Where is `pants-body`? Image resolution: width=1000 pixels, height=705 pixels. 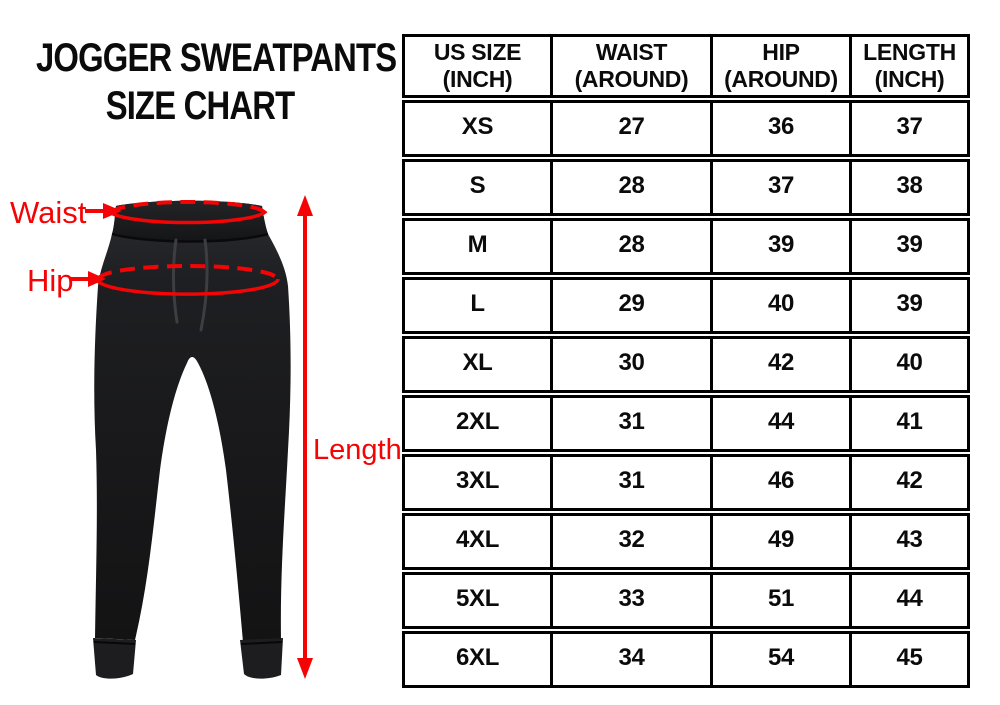
pants-body is located at coordinates (192, 421).